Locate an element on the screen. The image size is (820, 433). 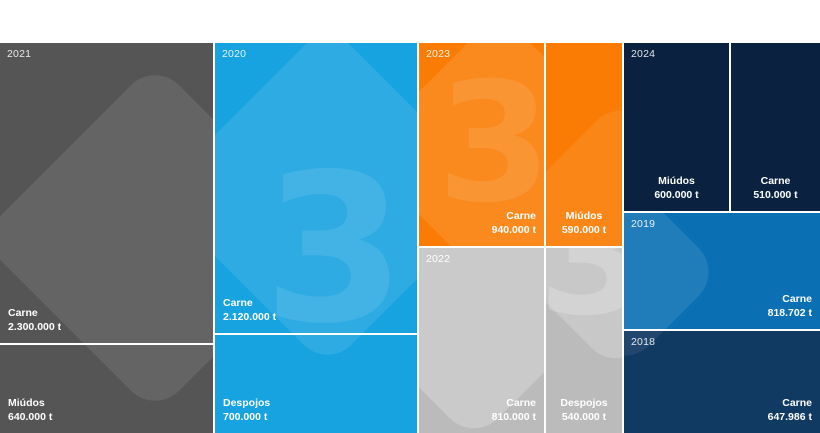
treemap-group-year-2023: 2023 is located at coordinates (438, 54).